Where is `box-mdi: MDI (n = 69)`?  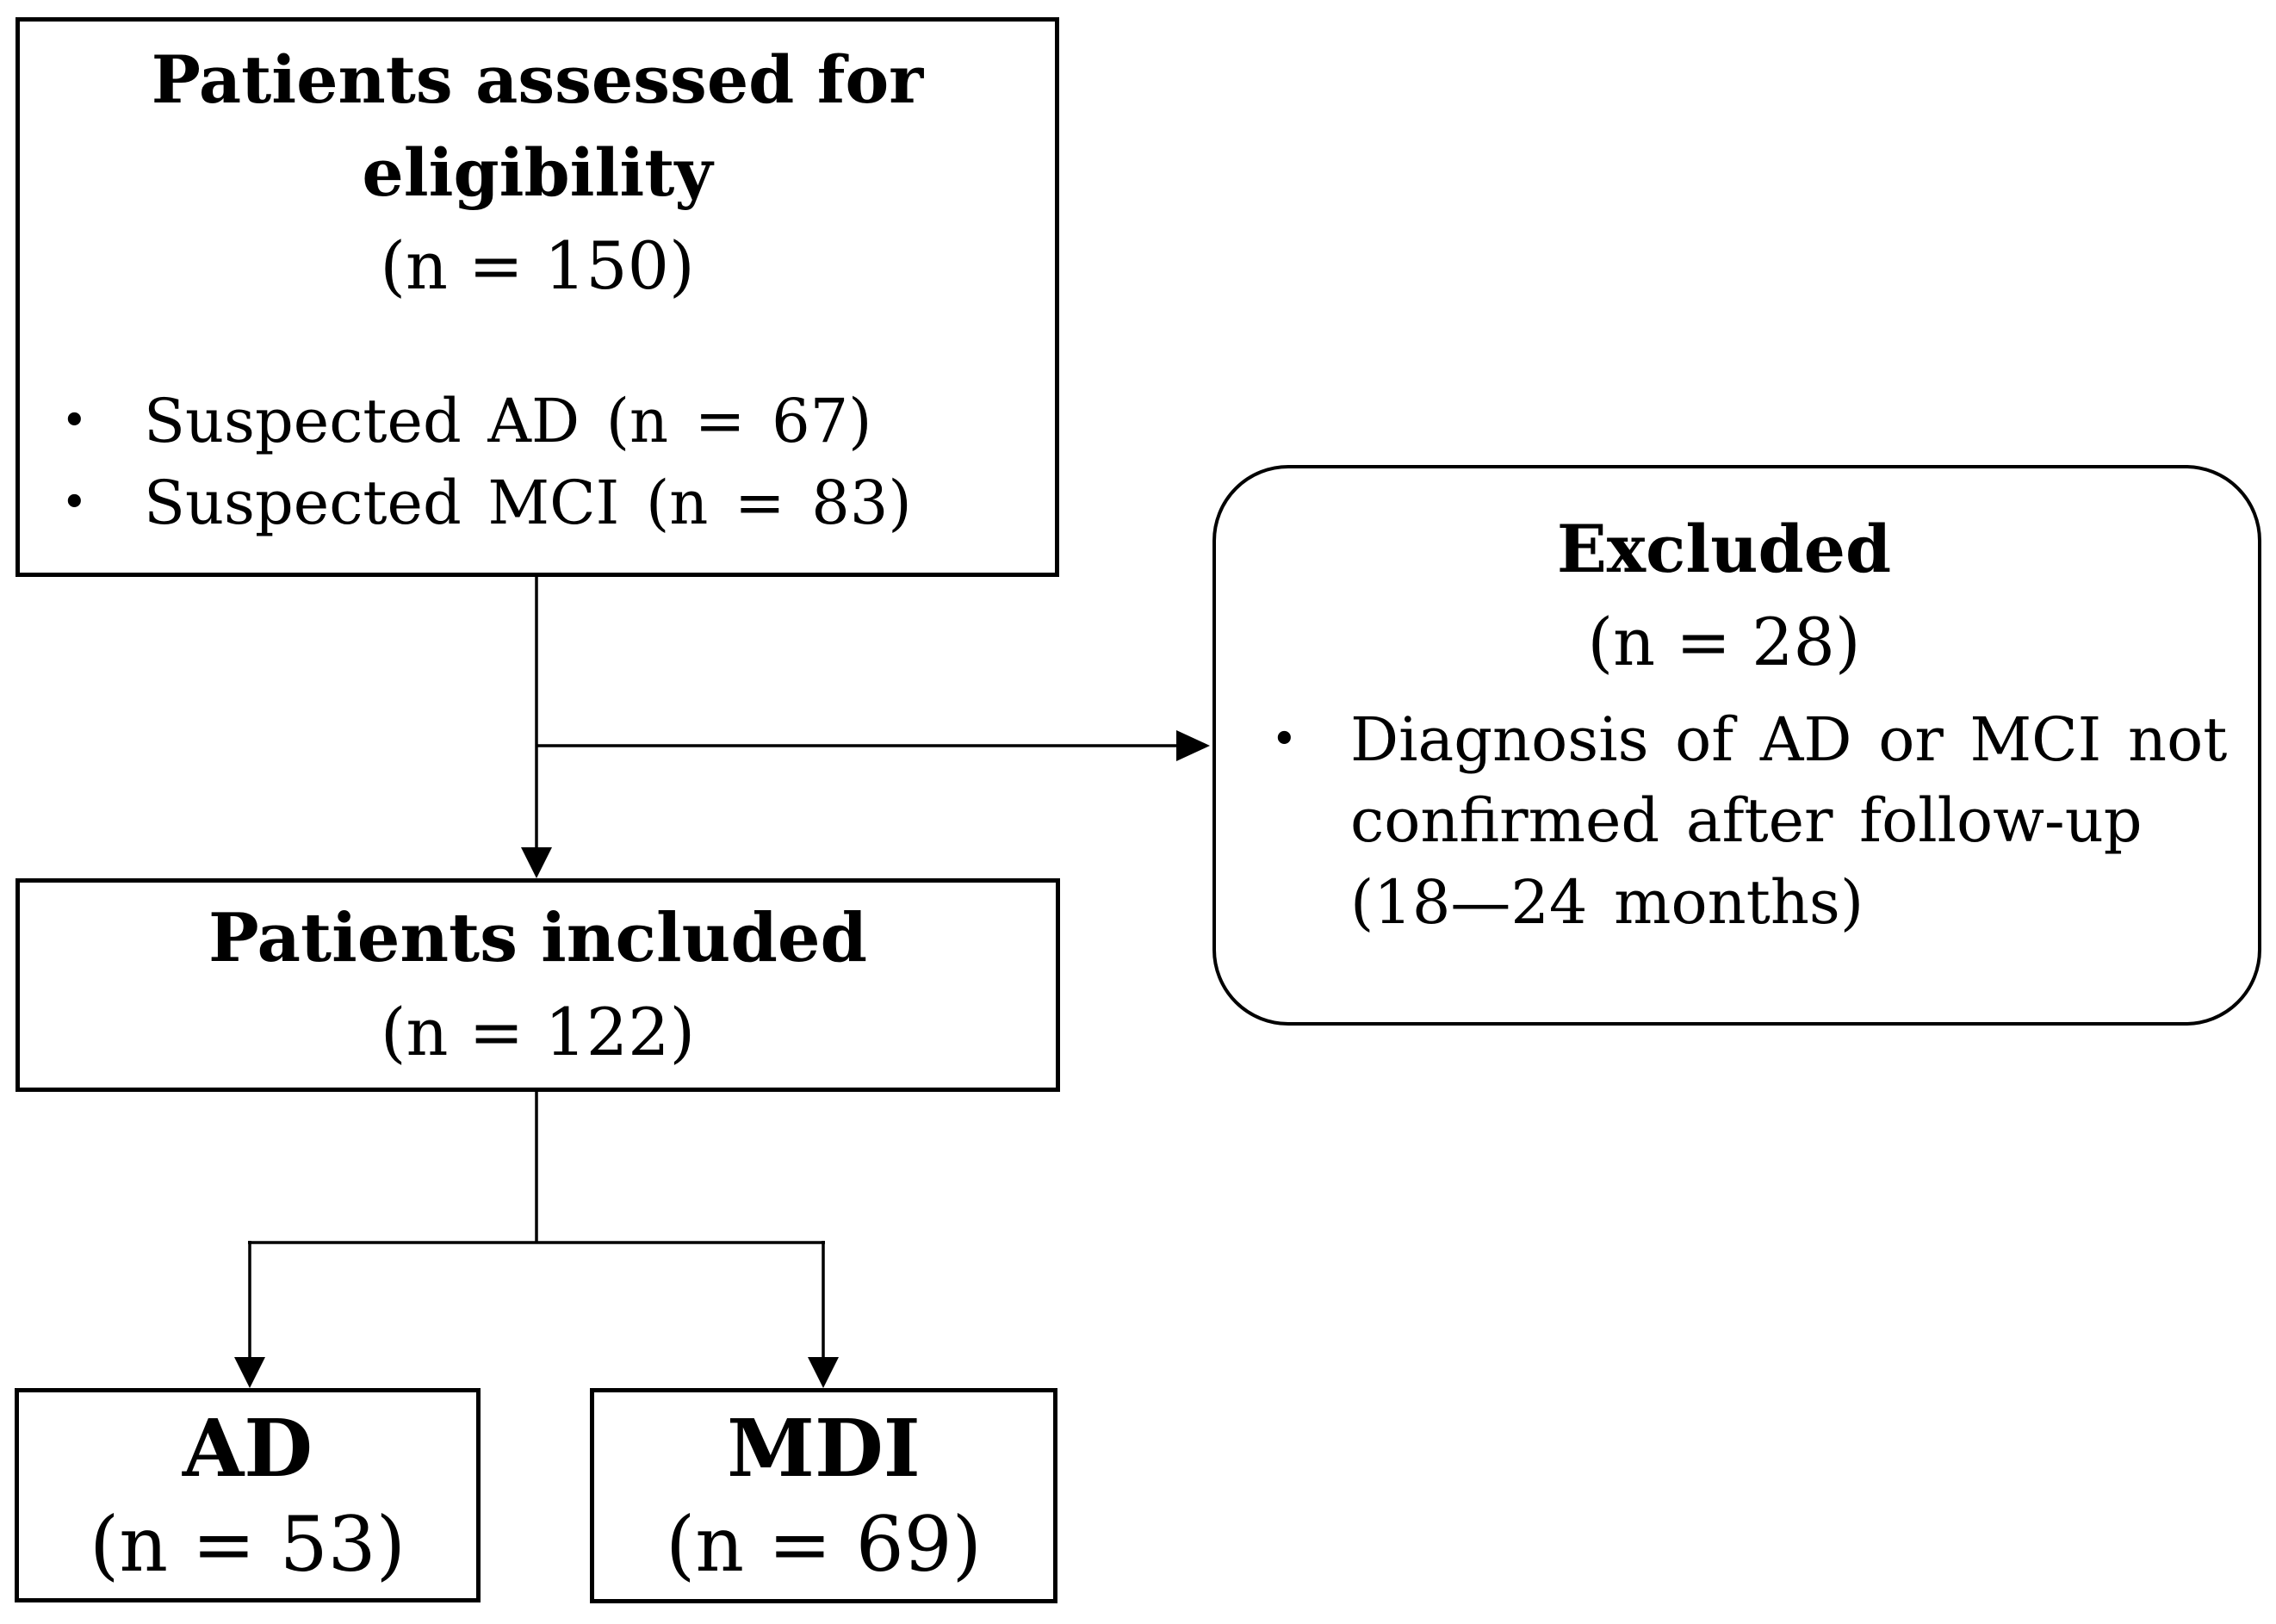
box-mdi: MDI (n = 69) is located at coordinates (823, 1495).